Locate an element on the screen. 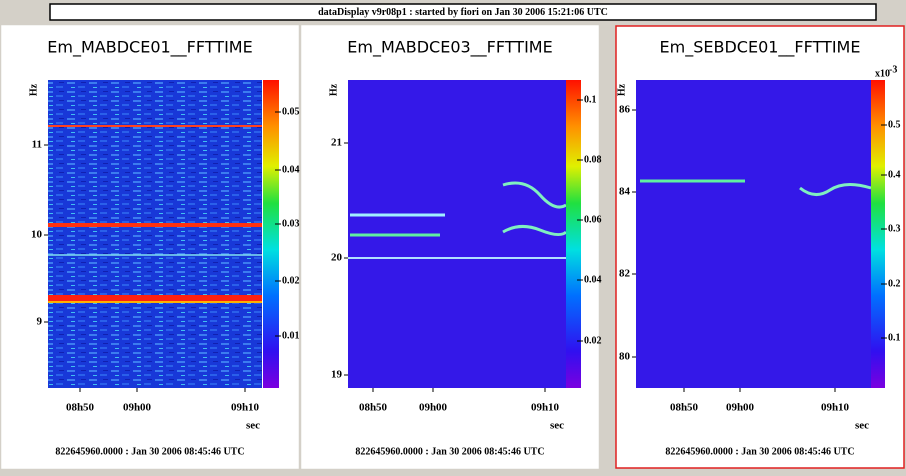 This screenshot has width=906, height=476. colorbar-tick-label: 0.05 is located at coordinates (291, 111).